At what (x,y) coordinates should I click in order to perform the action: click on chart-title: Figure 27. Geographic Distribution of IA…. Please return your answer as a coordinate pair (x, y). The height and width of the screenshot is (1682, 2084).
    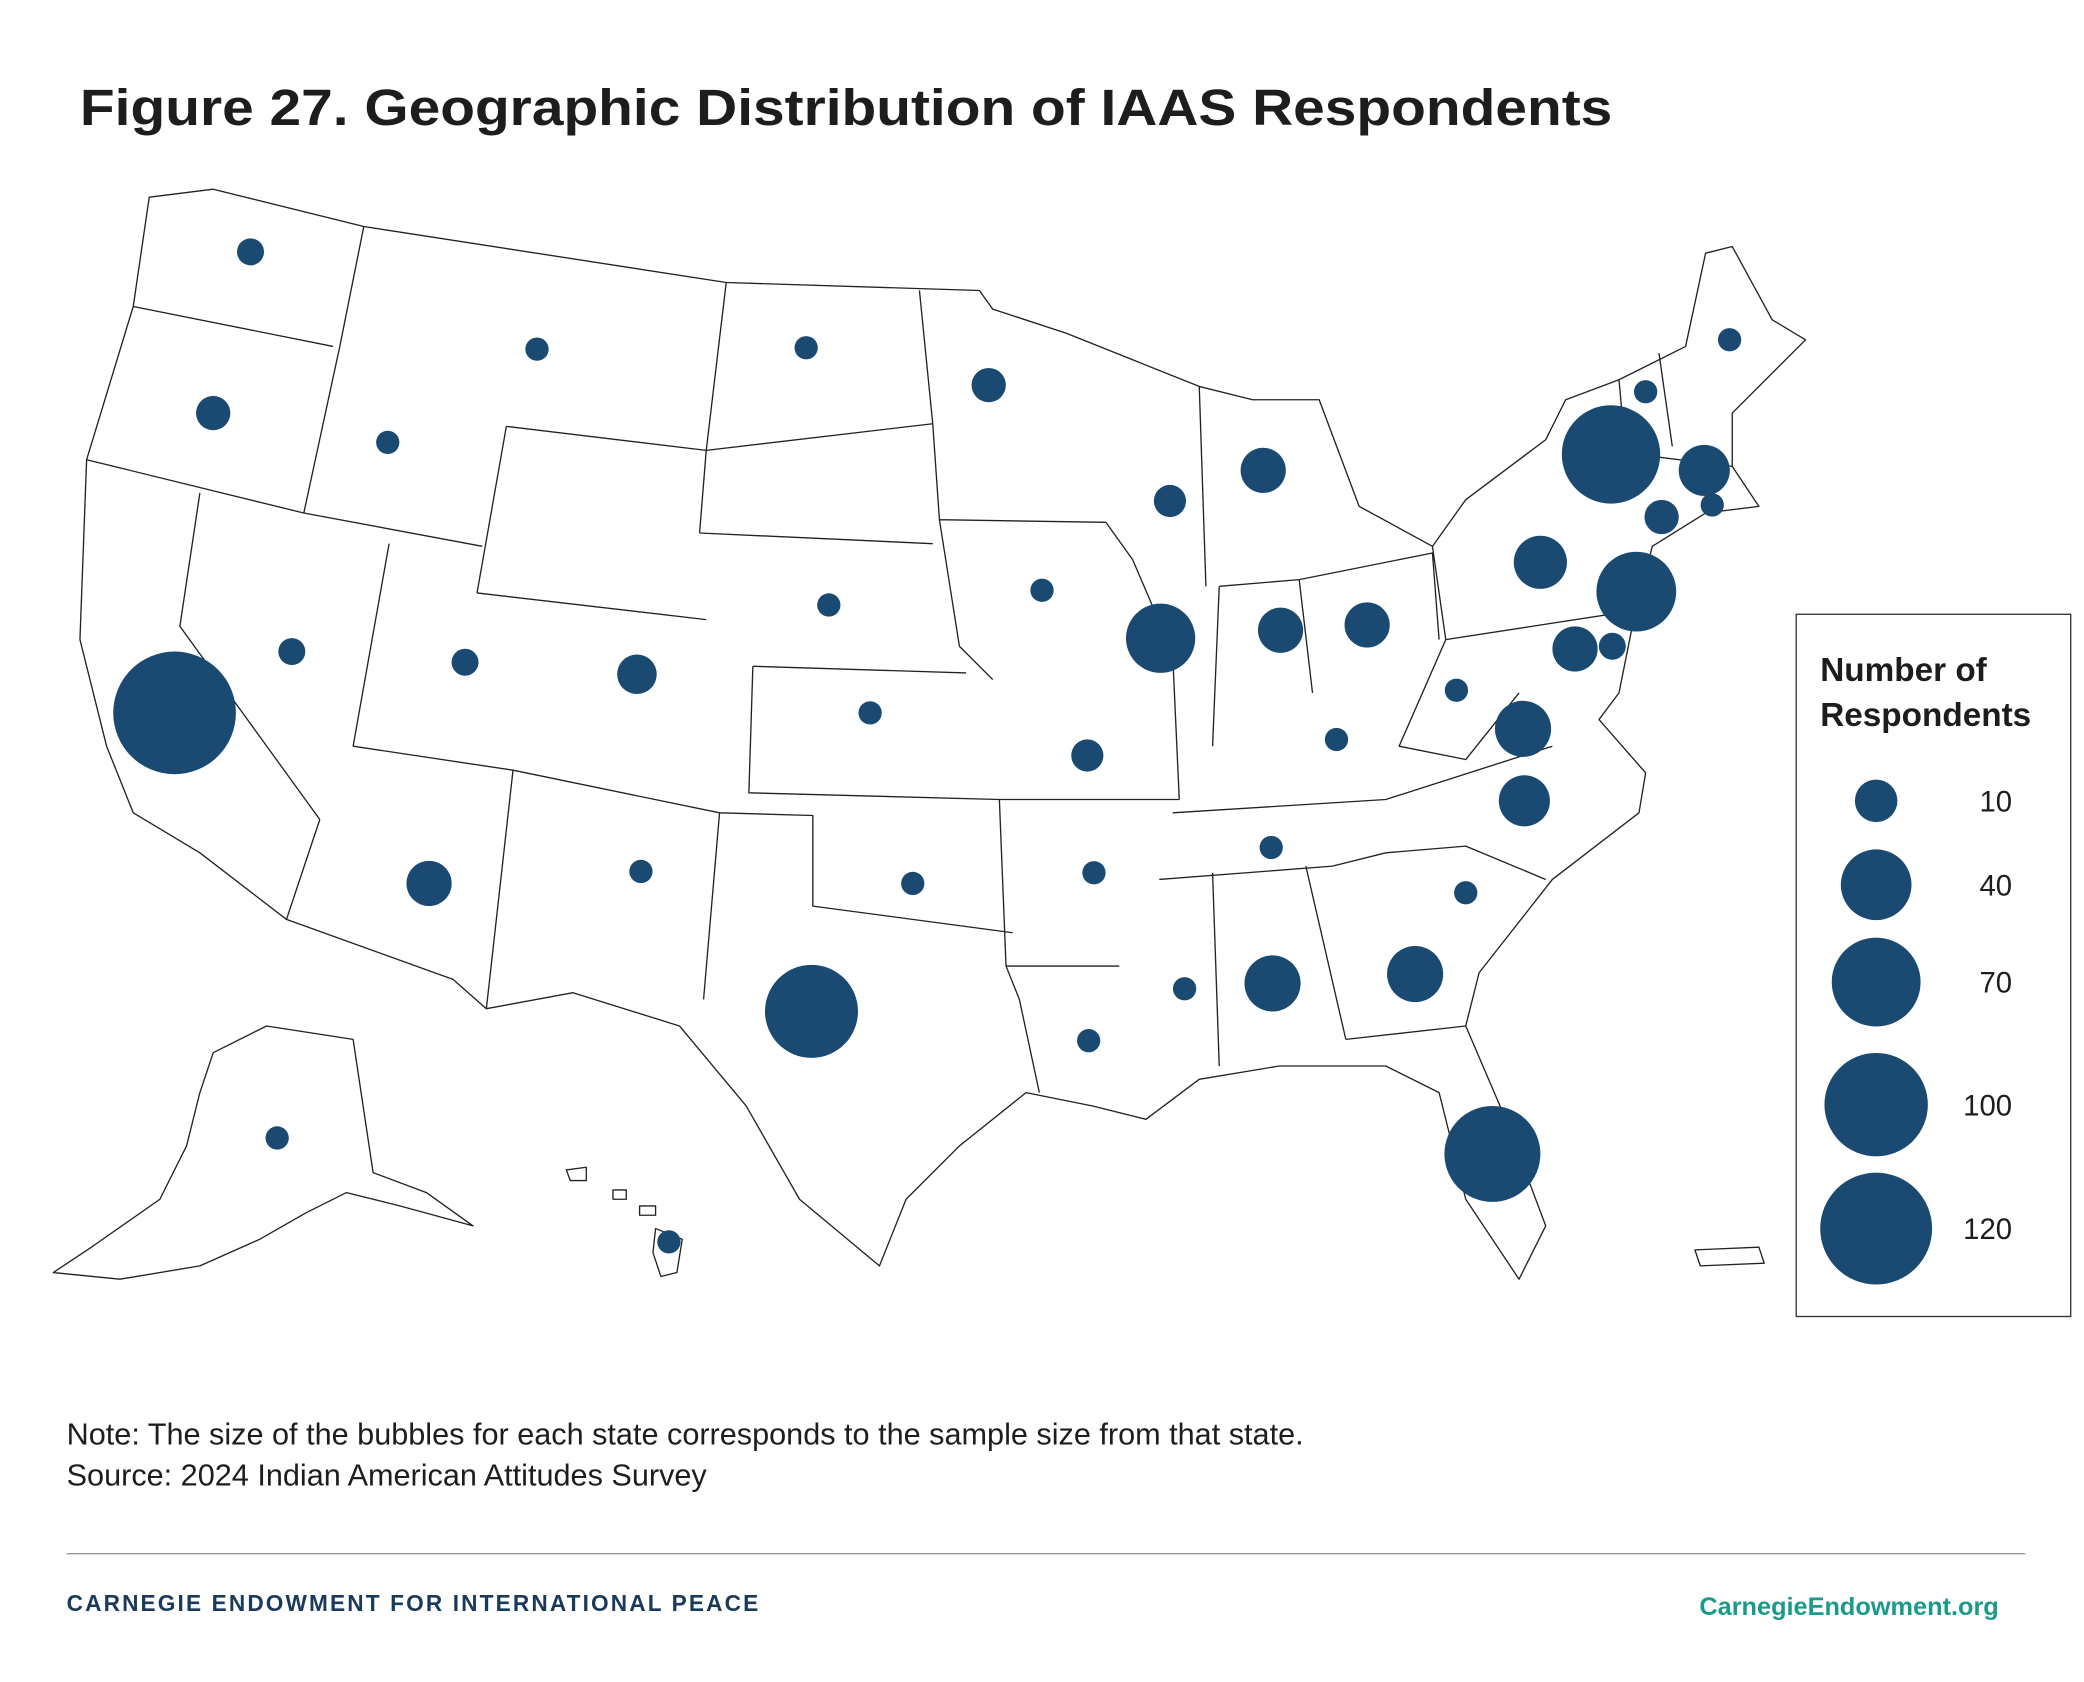
    Looking at the image, I should click on (846, 107).